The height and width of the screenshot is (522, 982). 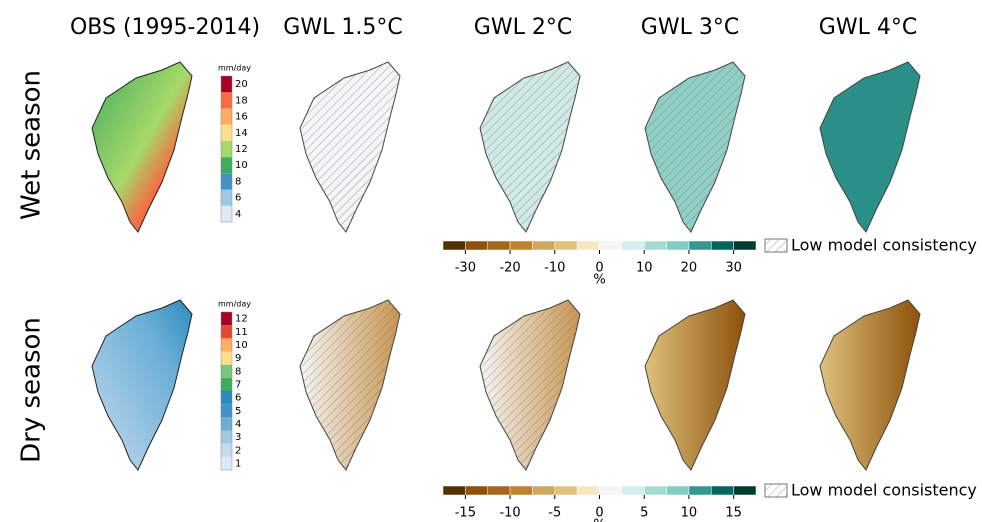 I want to click on row-label: Wet season, so click(x=32, y=145).